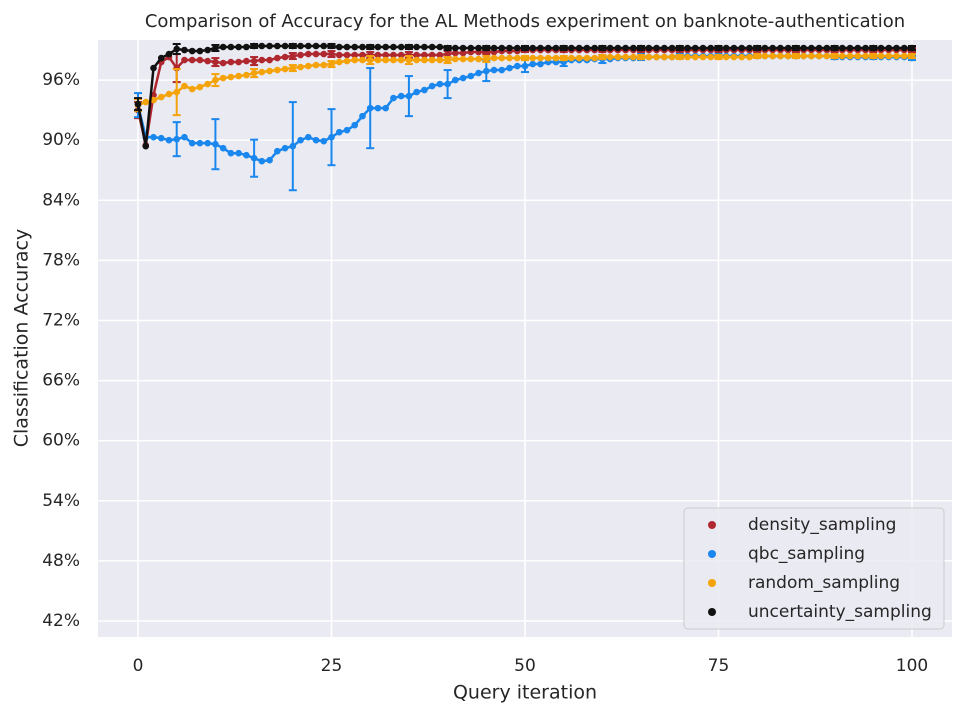 Image resolution: width=966 pixels, height=716 pixels. Describe the element at coordinates (61, 441) in the screenshot. I see `y-tick-label: 60%` at that location.